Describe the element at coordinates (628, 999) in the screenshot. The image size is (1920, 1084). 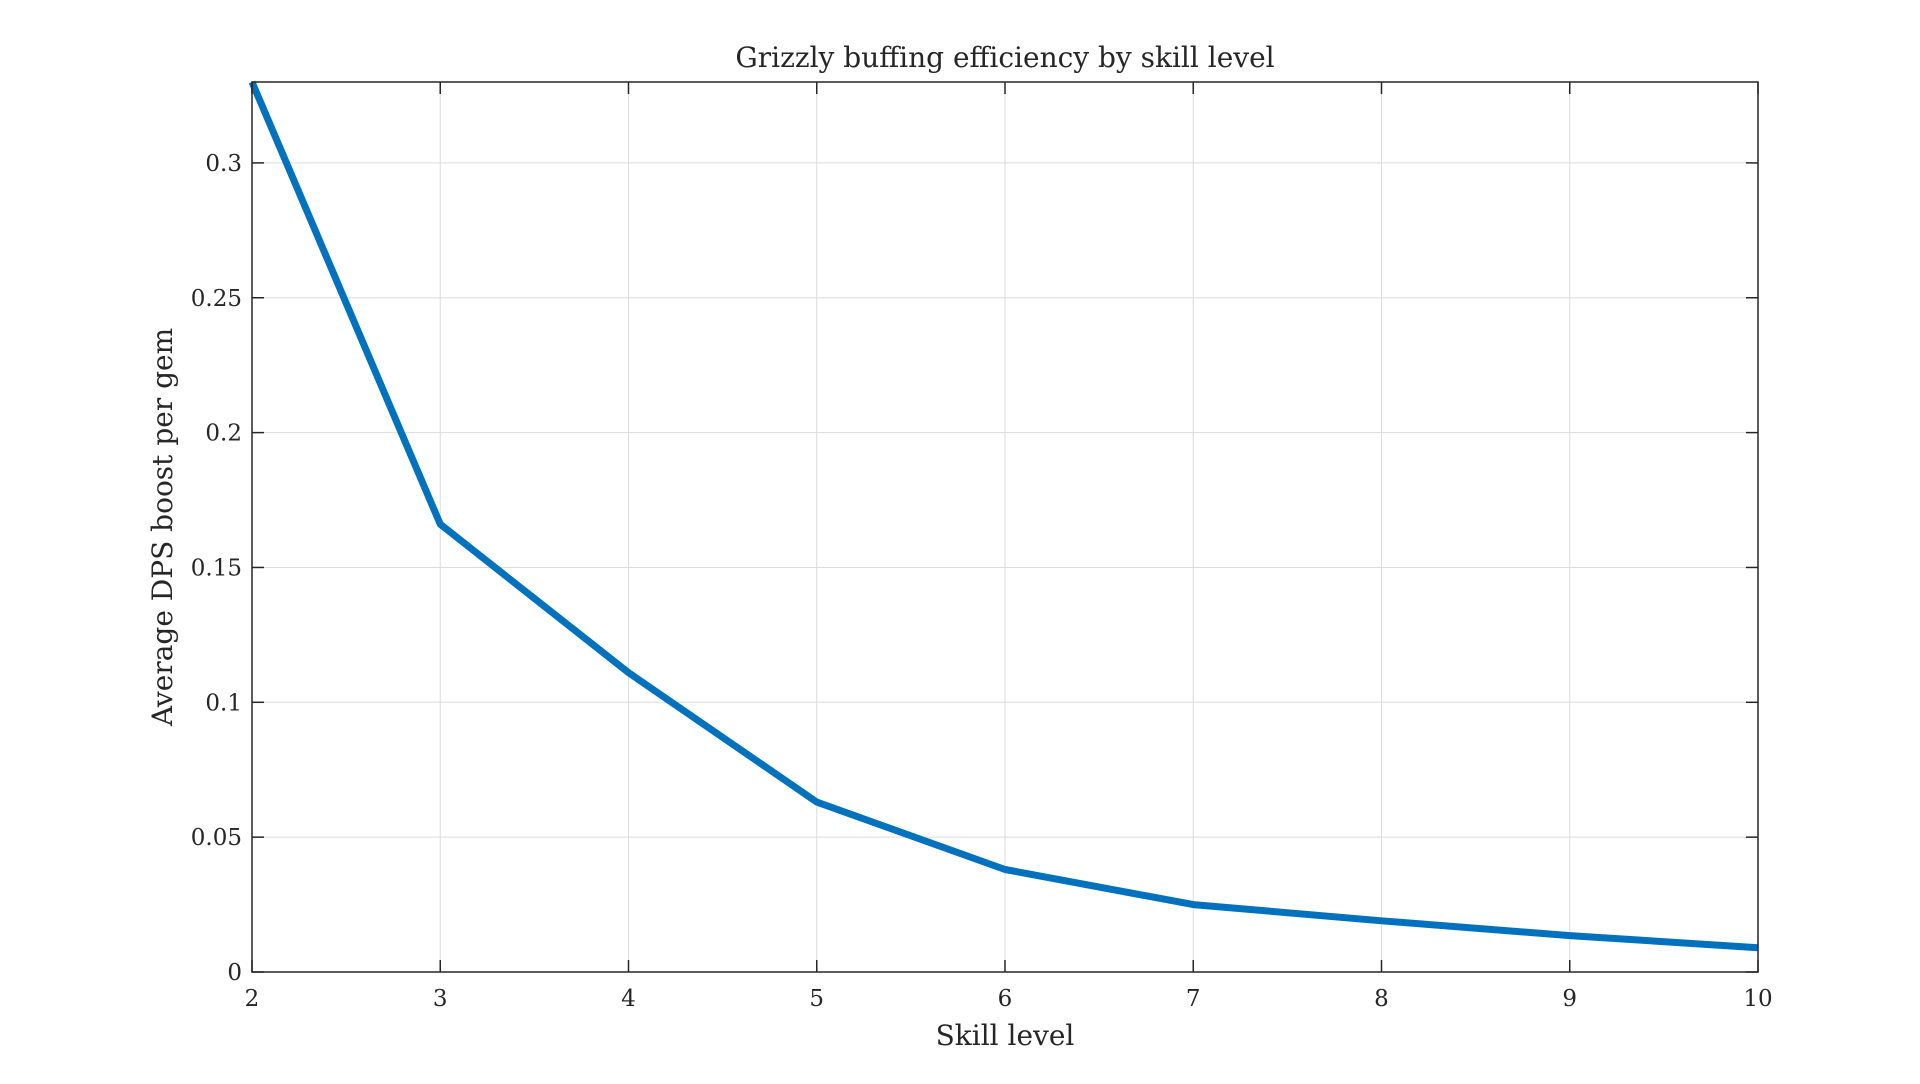
I see `x-tick-label: 4` at that location.